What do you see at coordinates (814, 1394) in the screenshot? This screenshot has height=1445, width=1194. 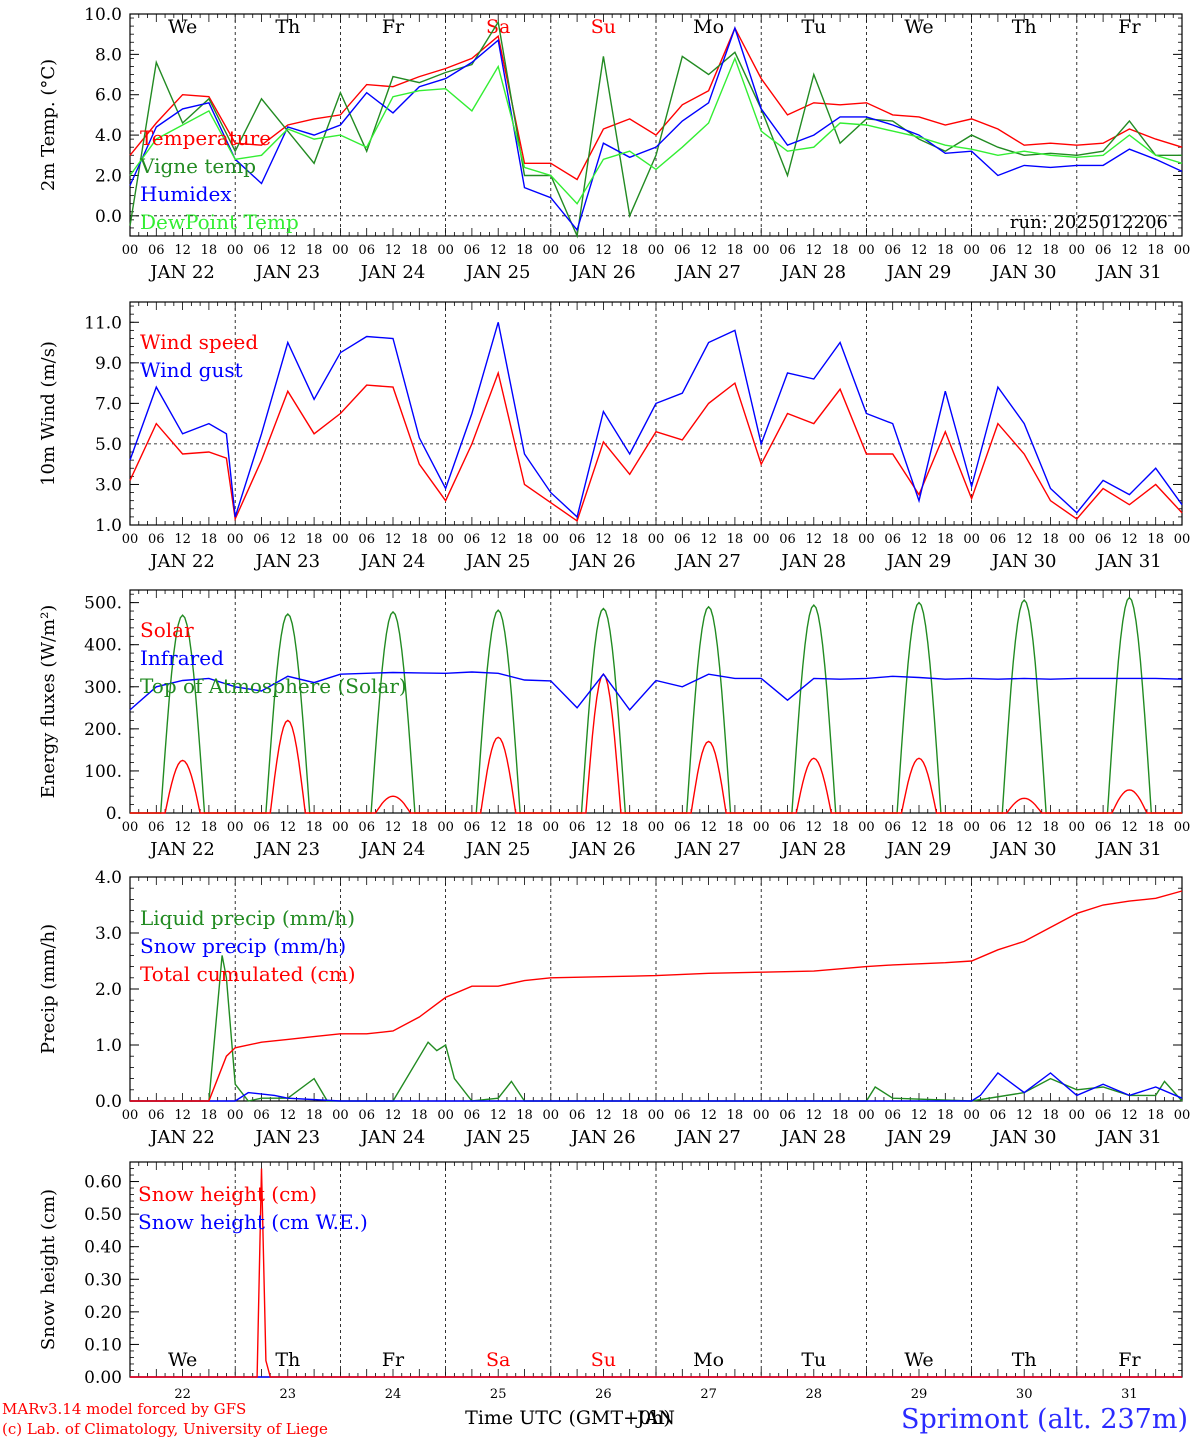 I see `day-number: 28` at bounding box center [814, 1394].